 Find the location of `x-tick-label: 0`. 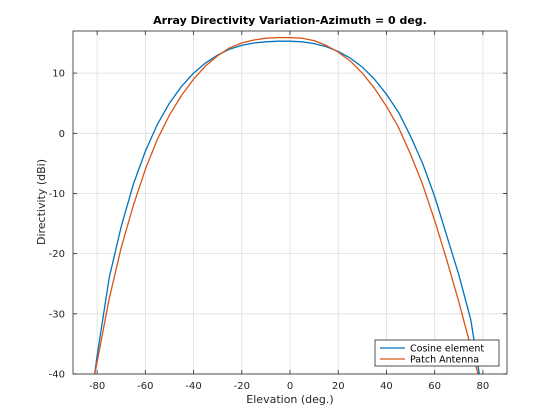

x-tick-label: 0 is located at coordinates (290, 386).